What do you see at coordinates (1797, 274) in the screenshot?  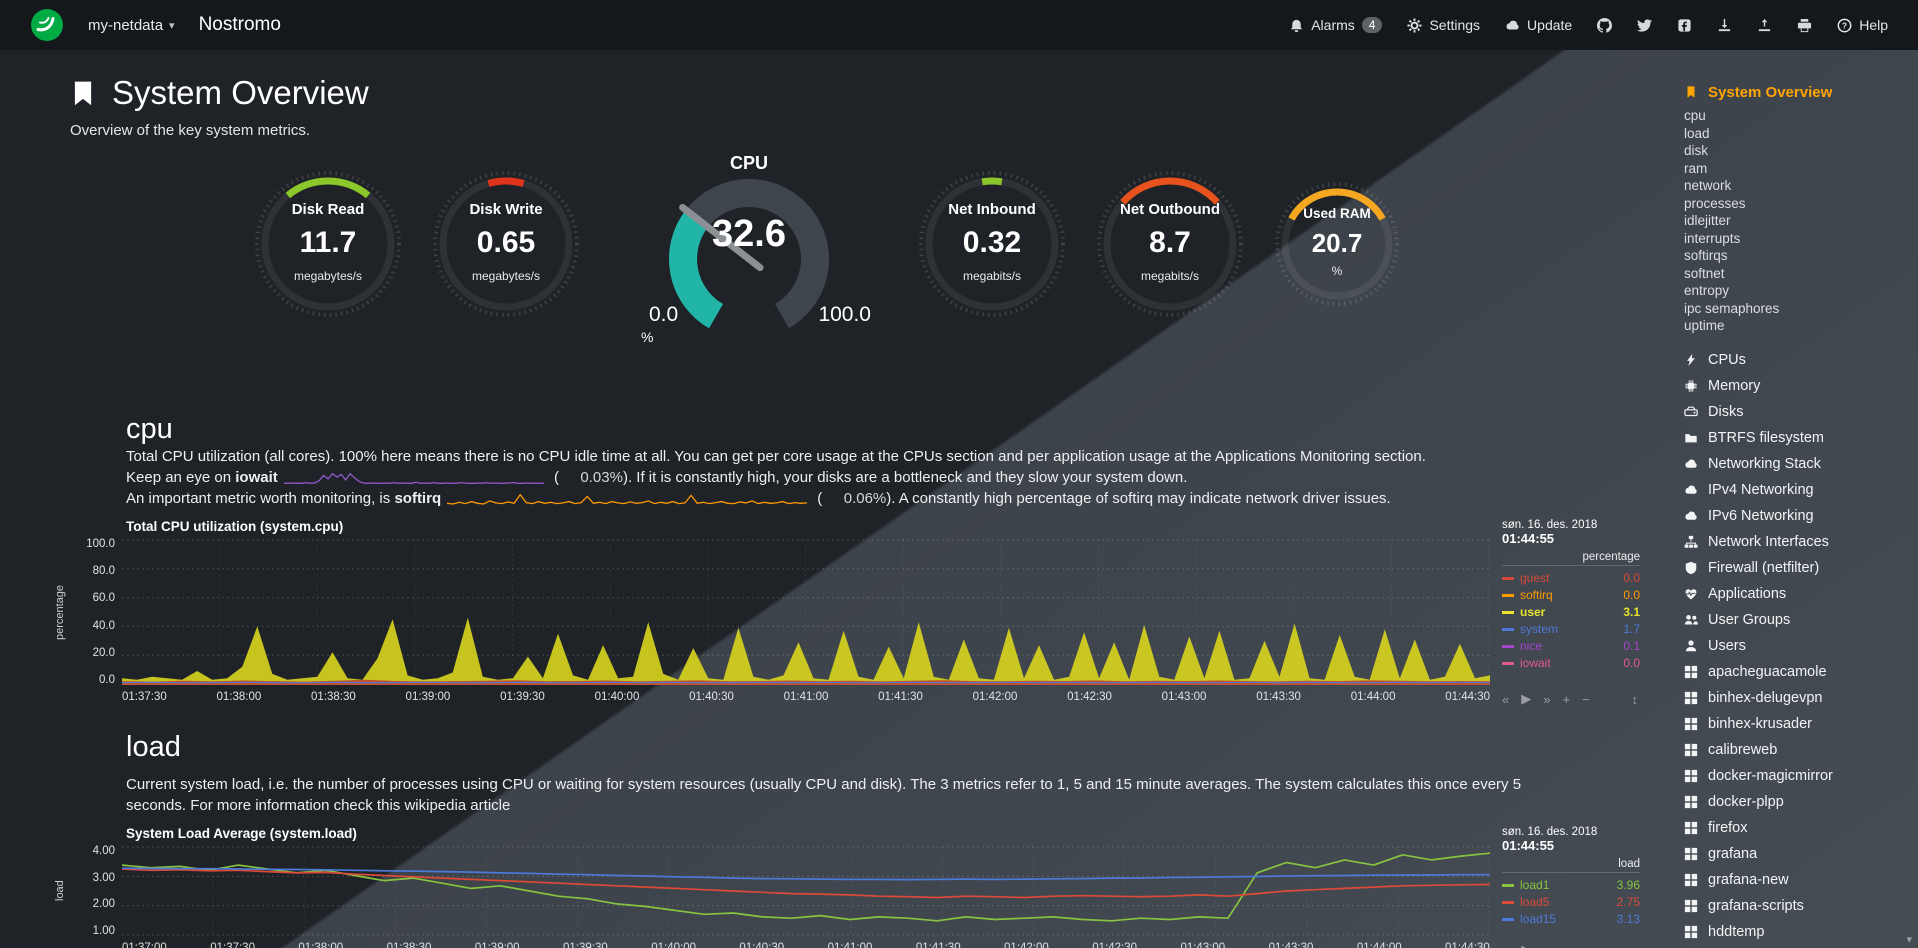 I see `sidebar-subitem-softnet: softnet` at bounding box center [1797, 274].